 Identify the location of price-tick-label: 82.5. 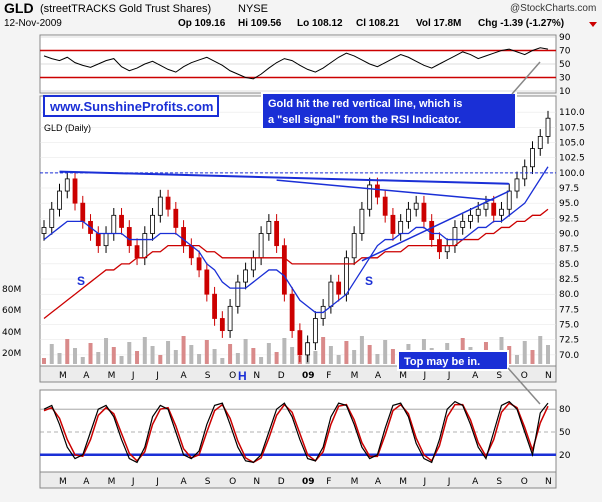
(569, 280).